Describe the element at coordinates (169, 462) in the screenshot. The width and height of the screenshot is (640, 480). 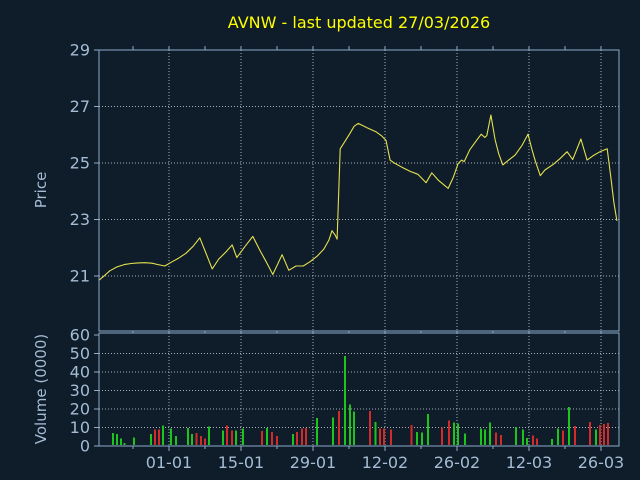
I see `date-tick-label: 01-01` at that location.